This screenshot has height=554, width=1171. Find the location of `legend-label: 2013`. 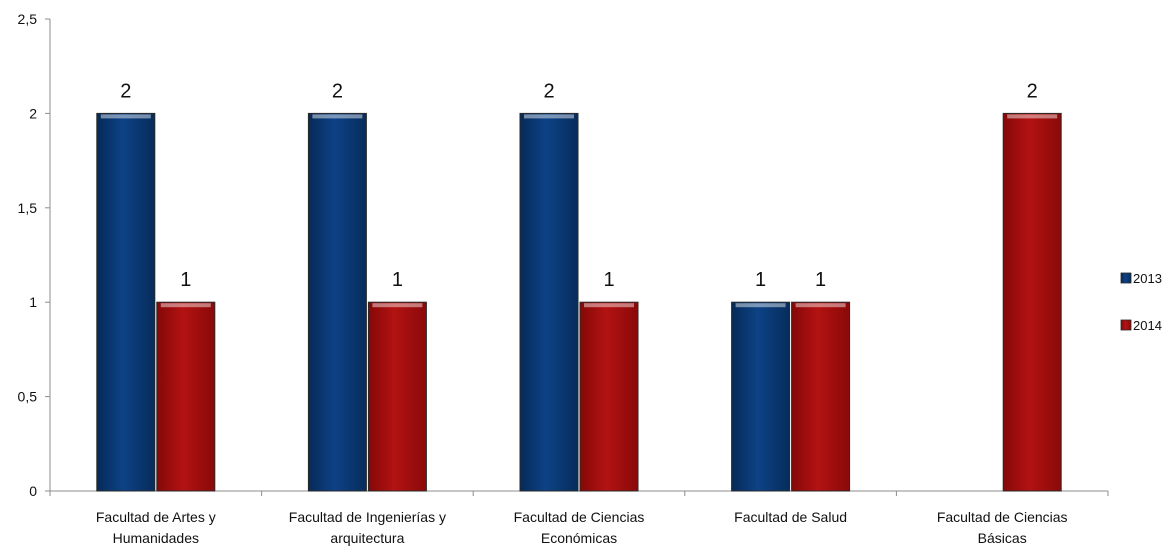

legend-label: 2013 is located at coordinates (1147, 278).